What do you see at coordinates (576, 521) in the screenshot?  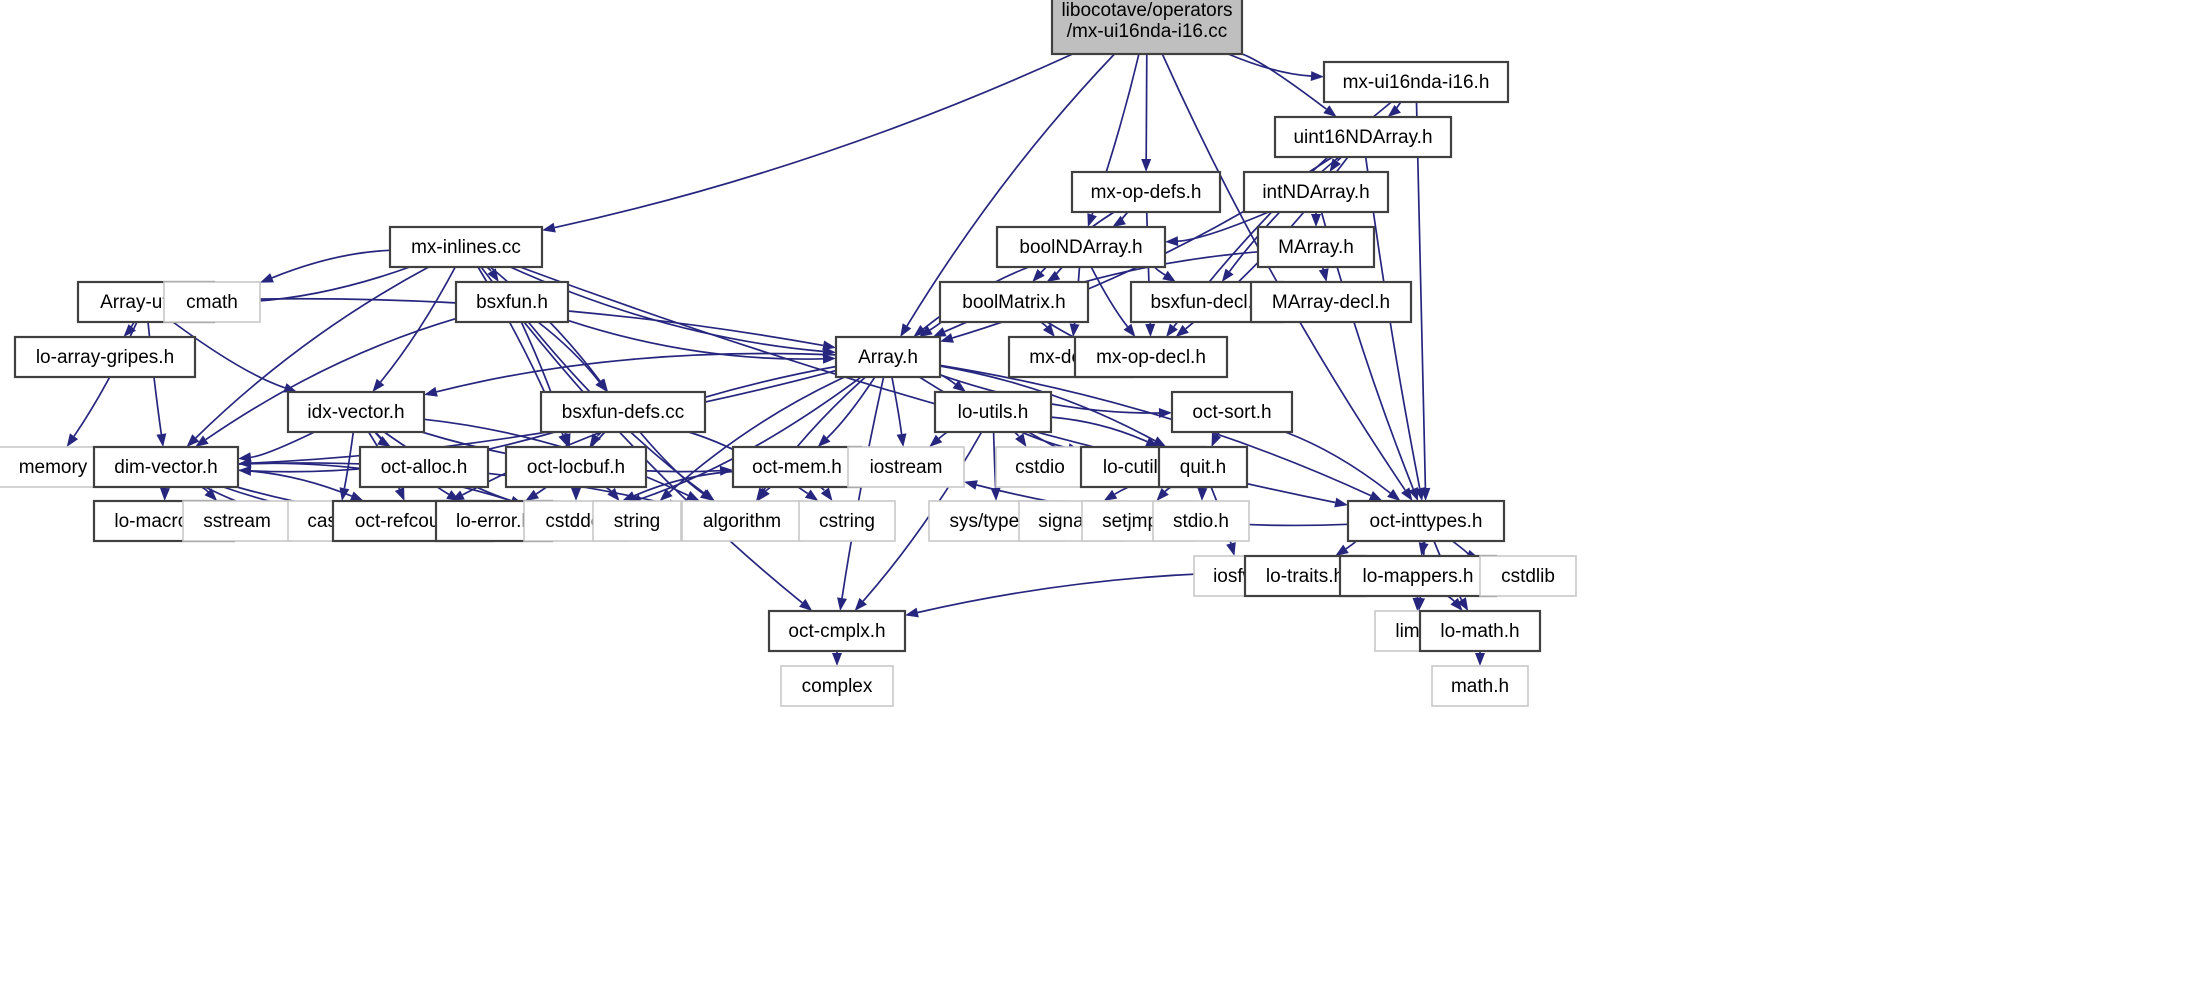 I see `node-label: cstddef` at bounding box center [576, 521].